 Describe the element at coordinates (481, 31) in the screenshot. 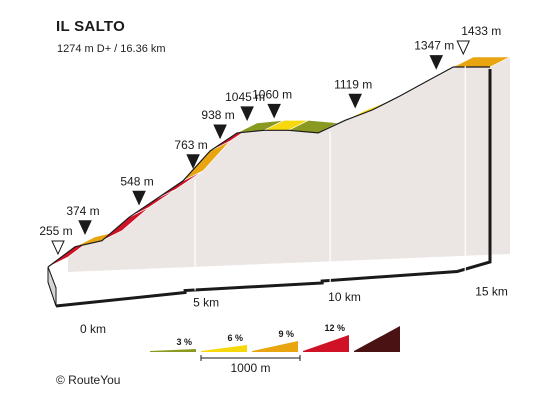

I see `elevation-marker-label: 1433 m` at that location.